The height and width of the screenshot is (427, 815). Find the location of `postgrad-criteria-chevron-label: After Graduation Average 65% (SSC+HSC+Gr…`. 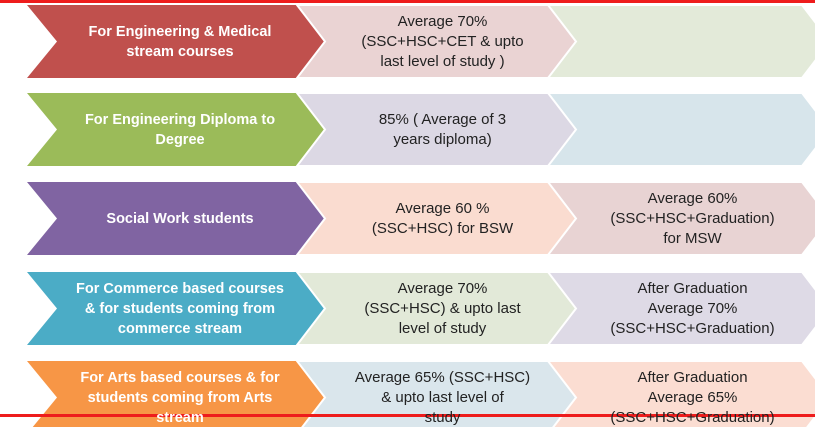

postgrad-criteria-chevron-label: After Graduation Average 65% (SSC+HSC+Gr… is located at coordinates (692, 397).